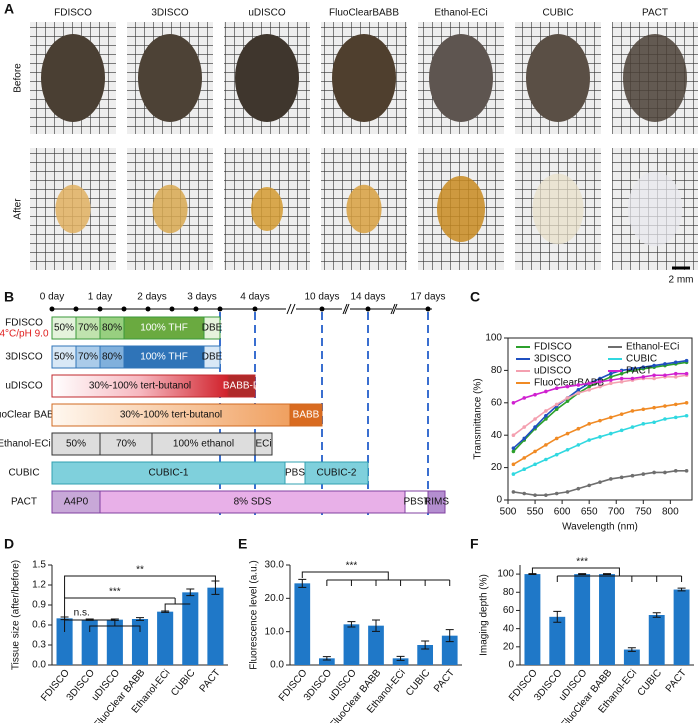  Describe the element at coordinates (499, 500) in the screenshot. I see `y-tick-label: 0` at that location.